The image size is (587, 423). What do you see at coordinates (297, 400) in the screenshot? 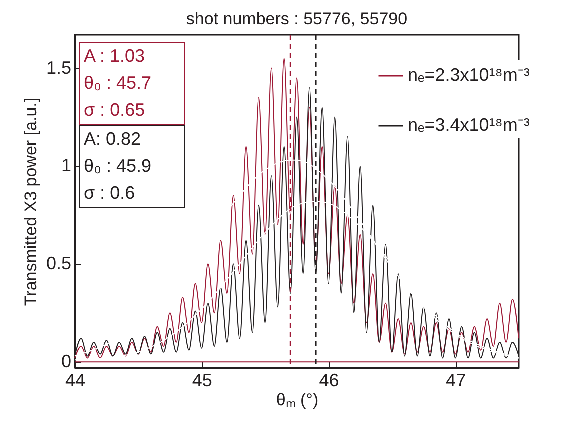
I see `x-axis-title: θₘ (°)` at bounding box center [297, 400].